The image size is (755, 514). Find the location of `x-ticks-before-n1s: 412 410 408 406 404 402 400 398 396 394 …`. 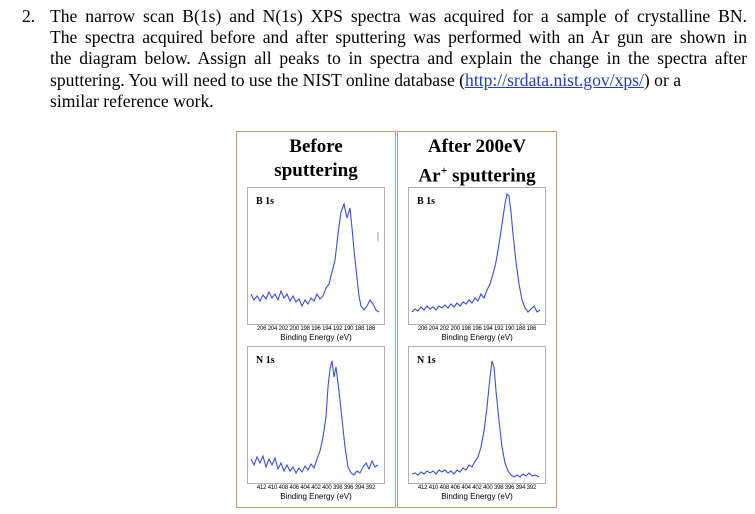

x-ticks-before-n1s: 412 410 408 406 404 402 400 398 396 394 … is located at coordinates (316, 488).